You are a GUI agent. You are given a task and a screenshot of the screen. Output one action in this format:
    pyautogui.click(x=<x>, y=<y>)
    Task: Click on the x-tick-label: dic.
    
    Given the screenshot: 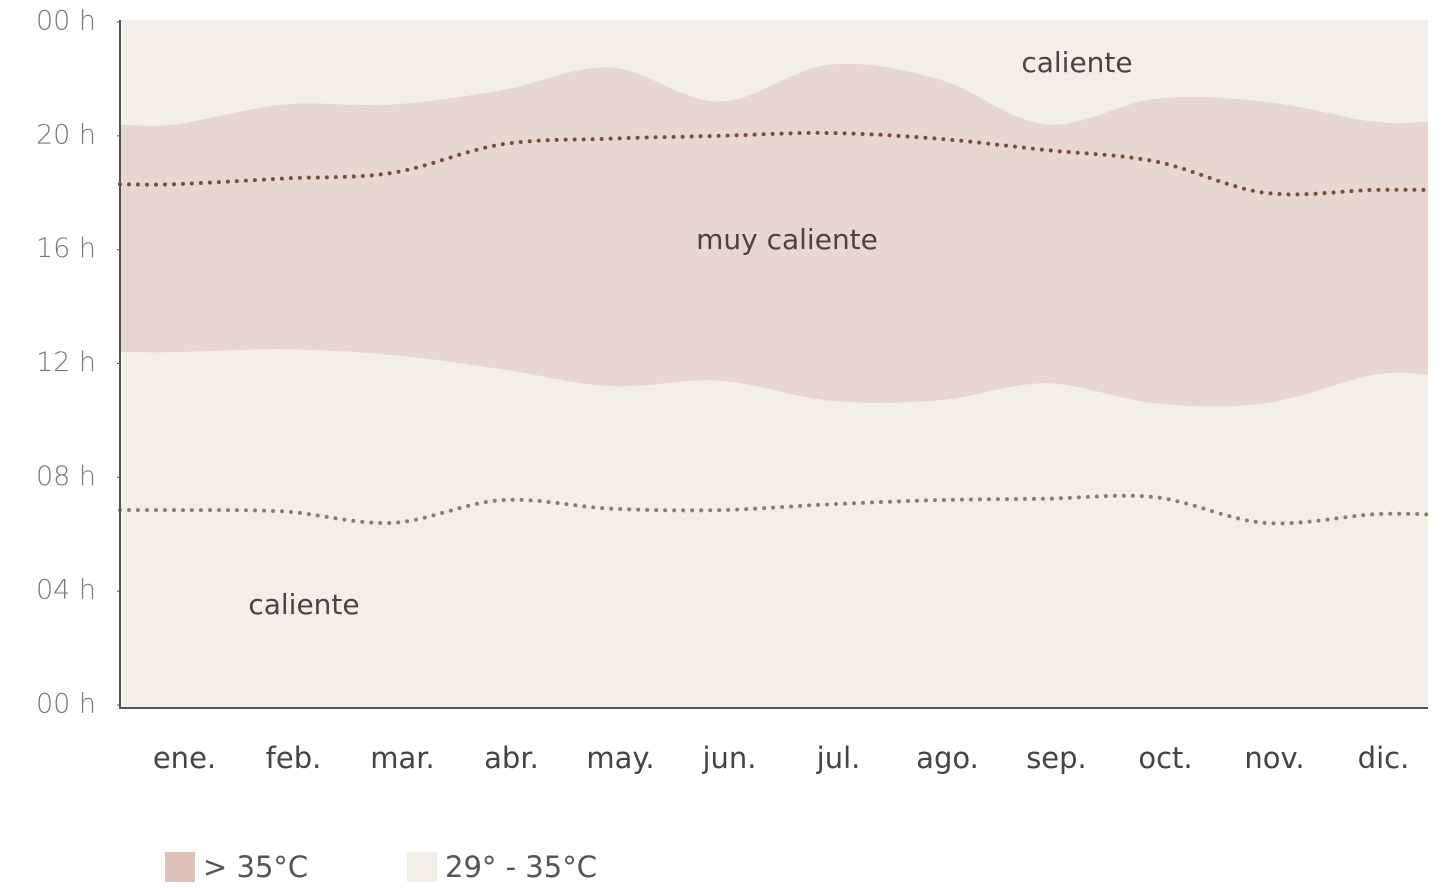 What is the action you would take?
    pyautogui.click(x=1384, y=758)
    